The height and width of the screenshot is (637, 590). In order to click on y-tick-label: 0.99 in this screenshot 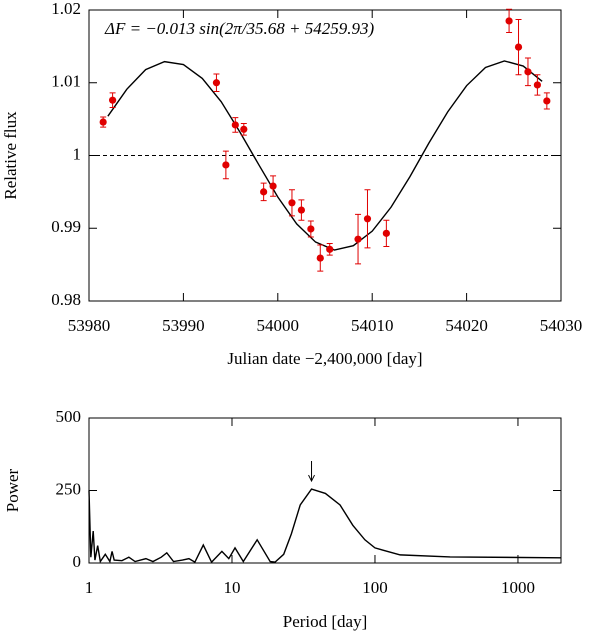, I will do `click(66, 226)`.